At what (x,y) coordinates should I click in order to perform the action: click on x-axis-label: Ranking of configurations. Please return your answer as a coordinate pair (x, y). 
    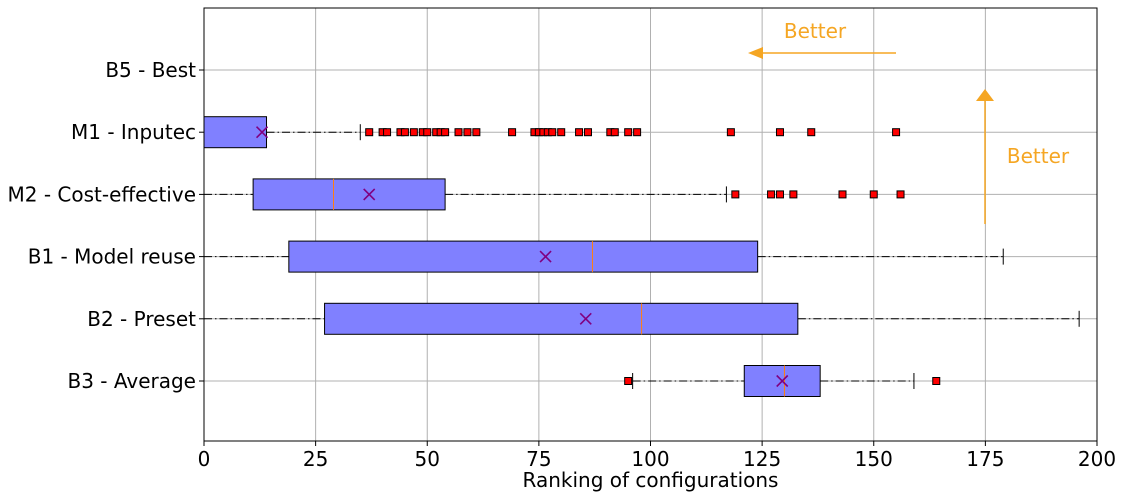
    Looking at the image, I should click on (651, 480).